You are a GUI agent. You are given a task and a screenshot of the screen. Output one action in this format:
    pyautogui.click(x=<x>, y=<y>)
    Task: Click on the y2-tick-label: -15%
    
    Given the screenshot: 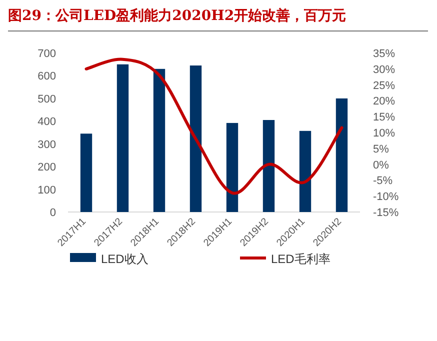 What is the action you would take?
    pyautogui.click(x=386, y=213)
    